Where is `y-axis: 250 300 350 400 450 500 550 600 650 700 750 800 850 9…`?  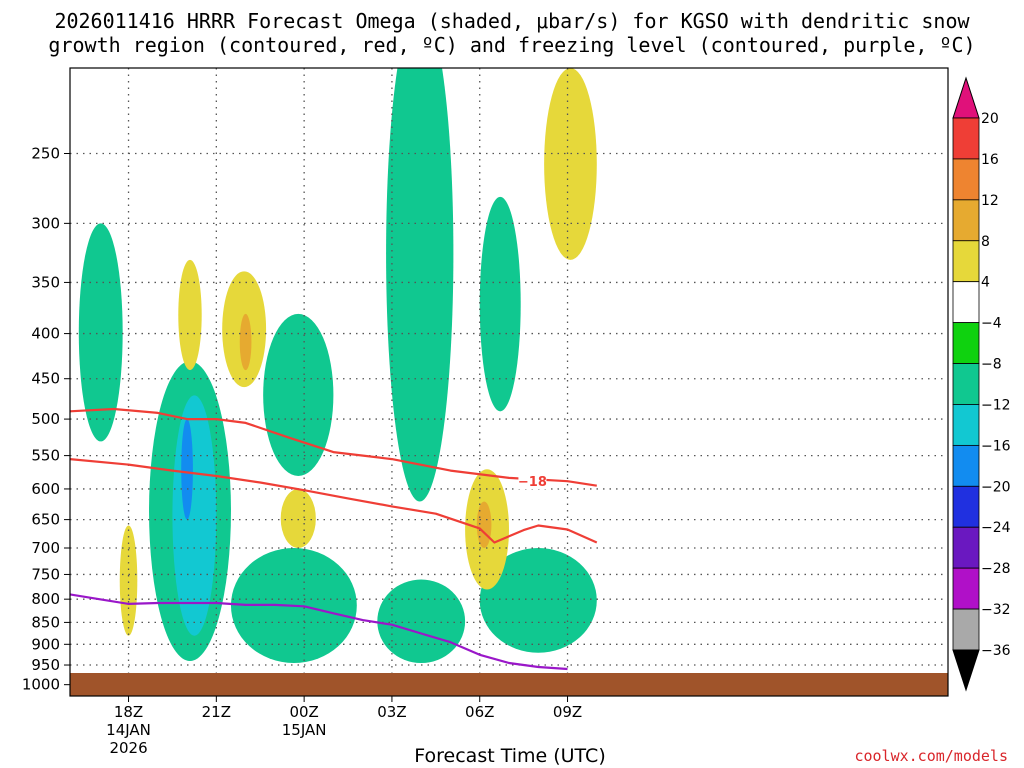
y-axis: 250 300 350 400 450 500 550 600 650 700 750 800 850 9… is located at coordinates (46, 419).